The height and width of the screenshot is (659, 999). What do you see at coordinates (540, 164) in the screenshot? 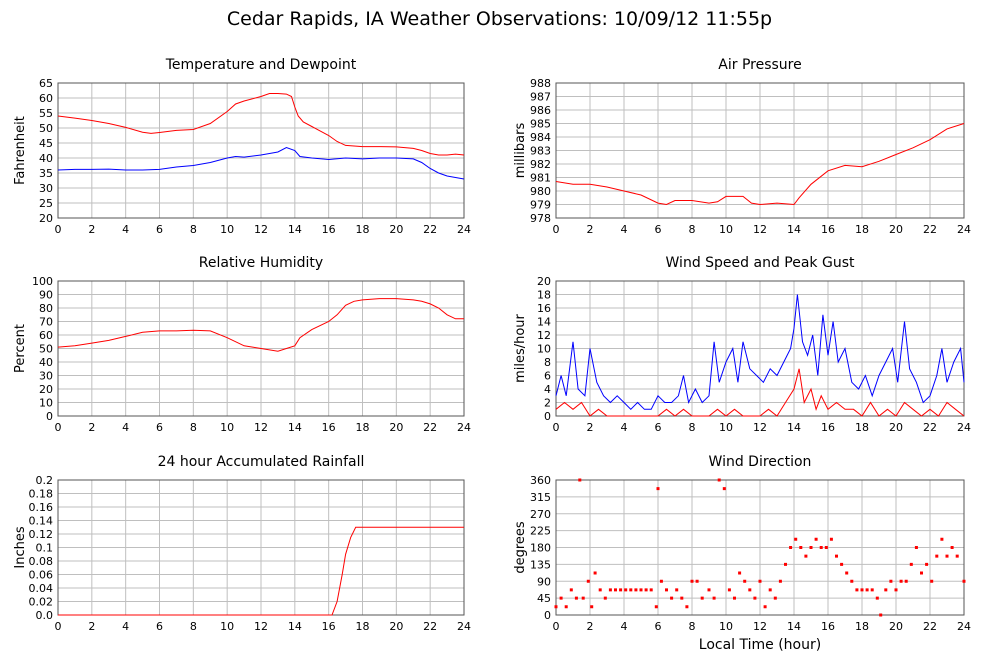
I see `air-pressure-y-tick-label: 982` at bounding box center [540, 164].